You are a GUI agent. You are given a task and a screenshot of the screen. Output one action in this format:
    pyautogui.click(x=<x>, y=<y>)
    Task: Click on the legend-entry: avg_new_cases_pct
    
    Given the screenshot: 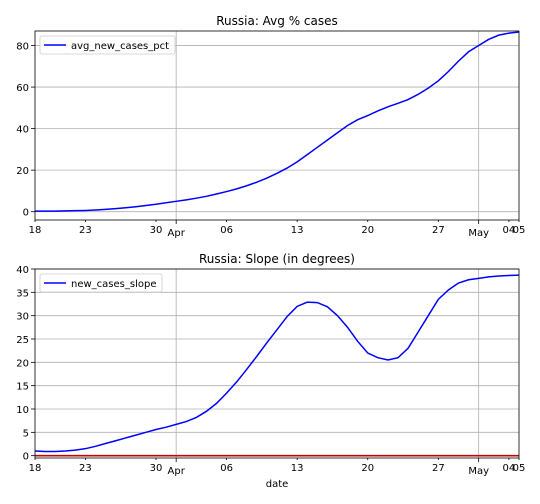 What is the action you would take?
    pyautogui.click(x=120, y=46)
    